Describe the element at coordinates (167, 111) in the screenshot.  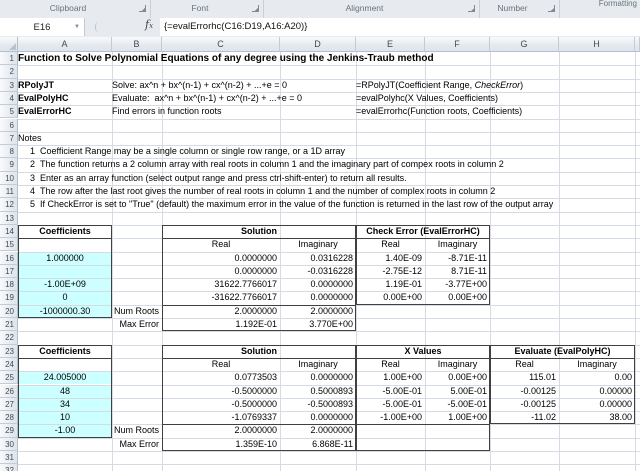
I see `cell-B5: Find errors in function roots` at that location.